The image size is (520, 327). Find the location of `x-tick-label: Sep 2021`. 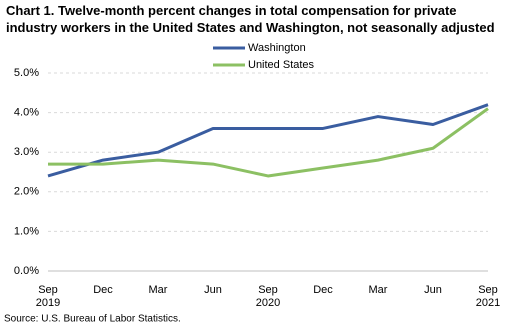

x-tick-label: Sep 2021 is located at coordinates (488, 296).